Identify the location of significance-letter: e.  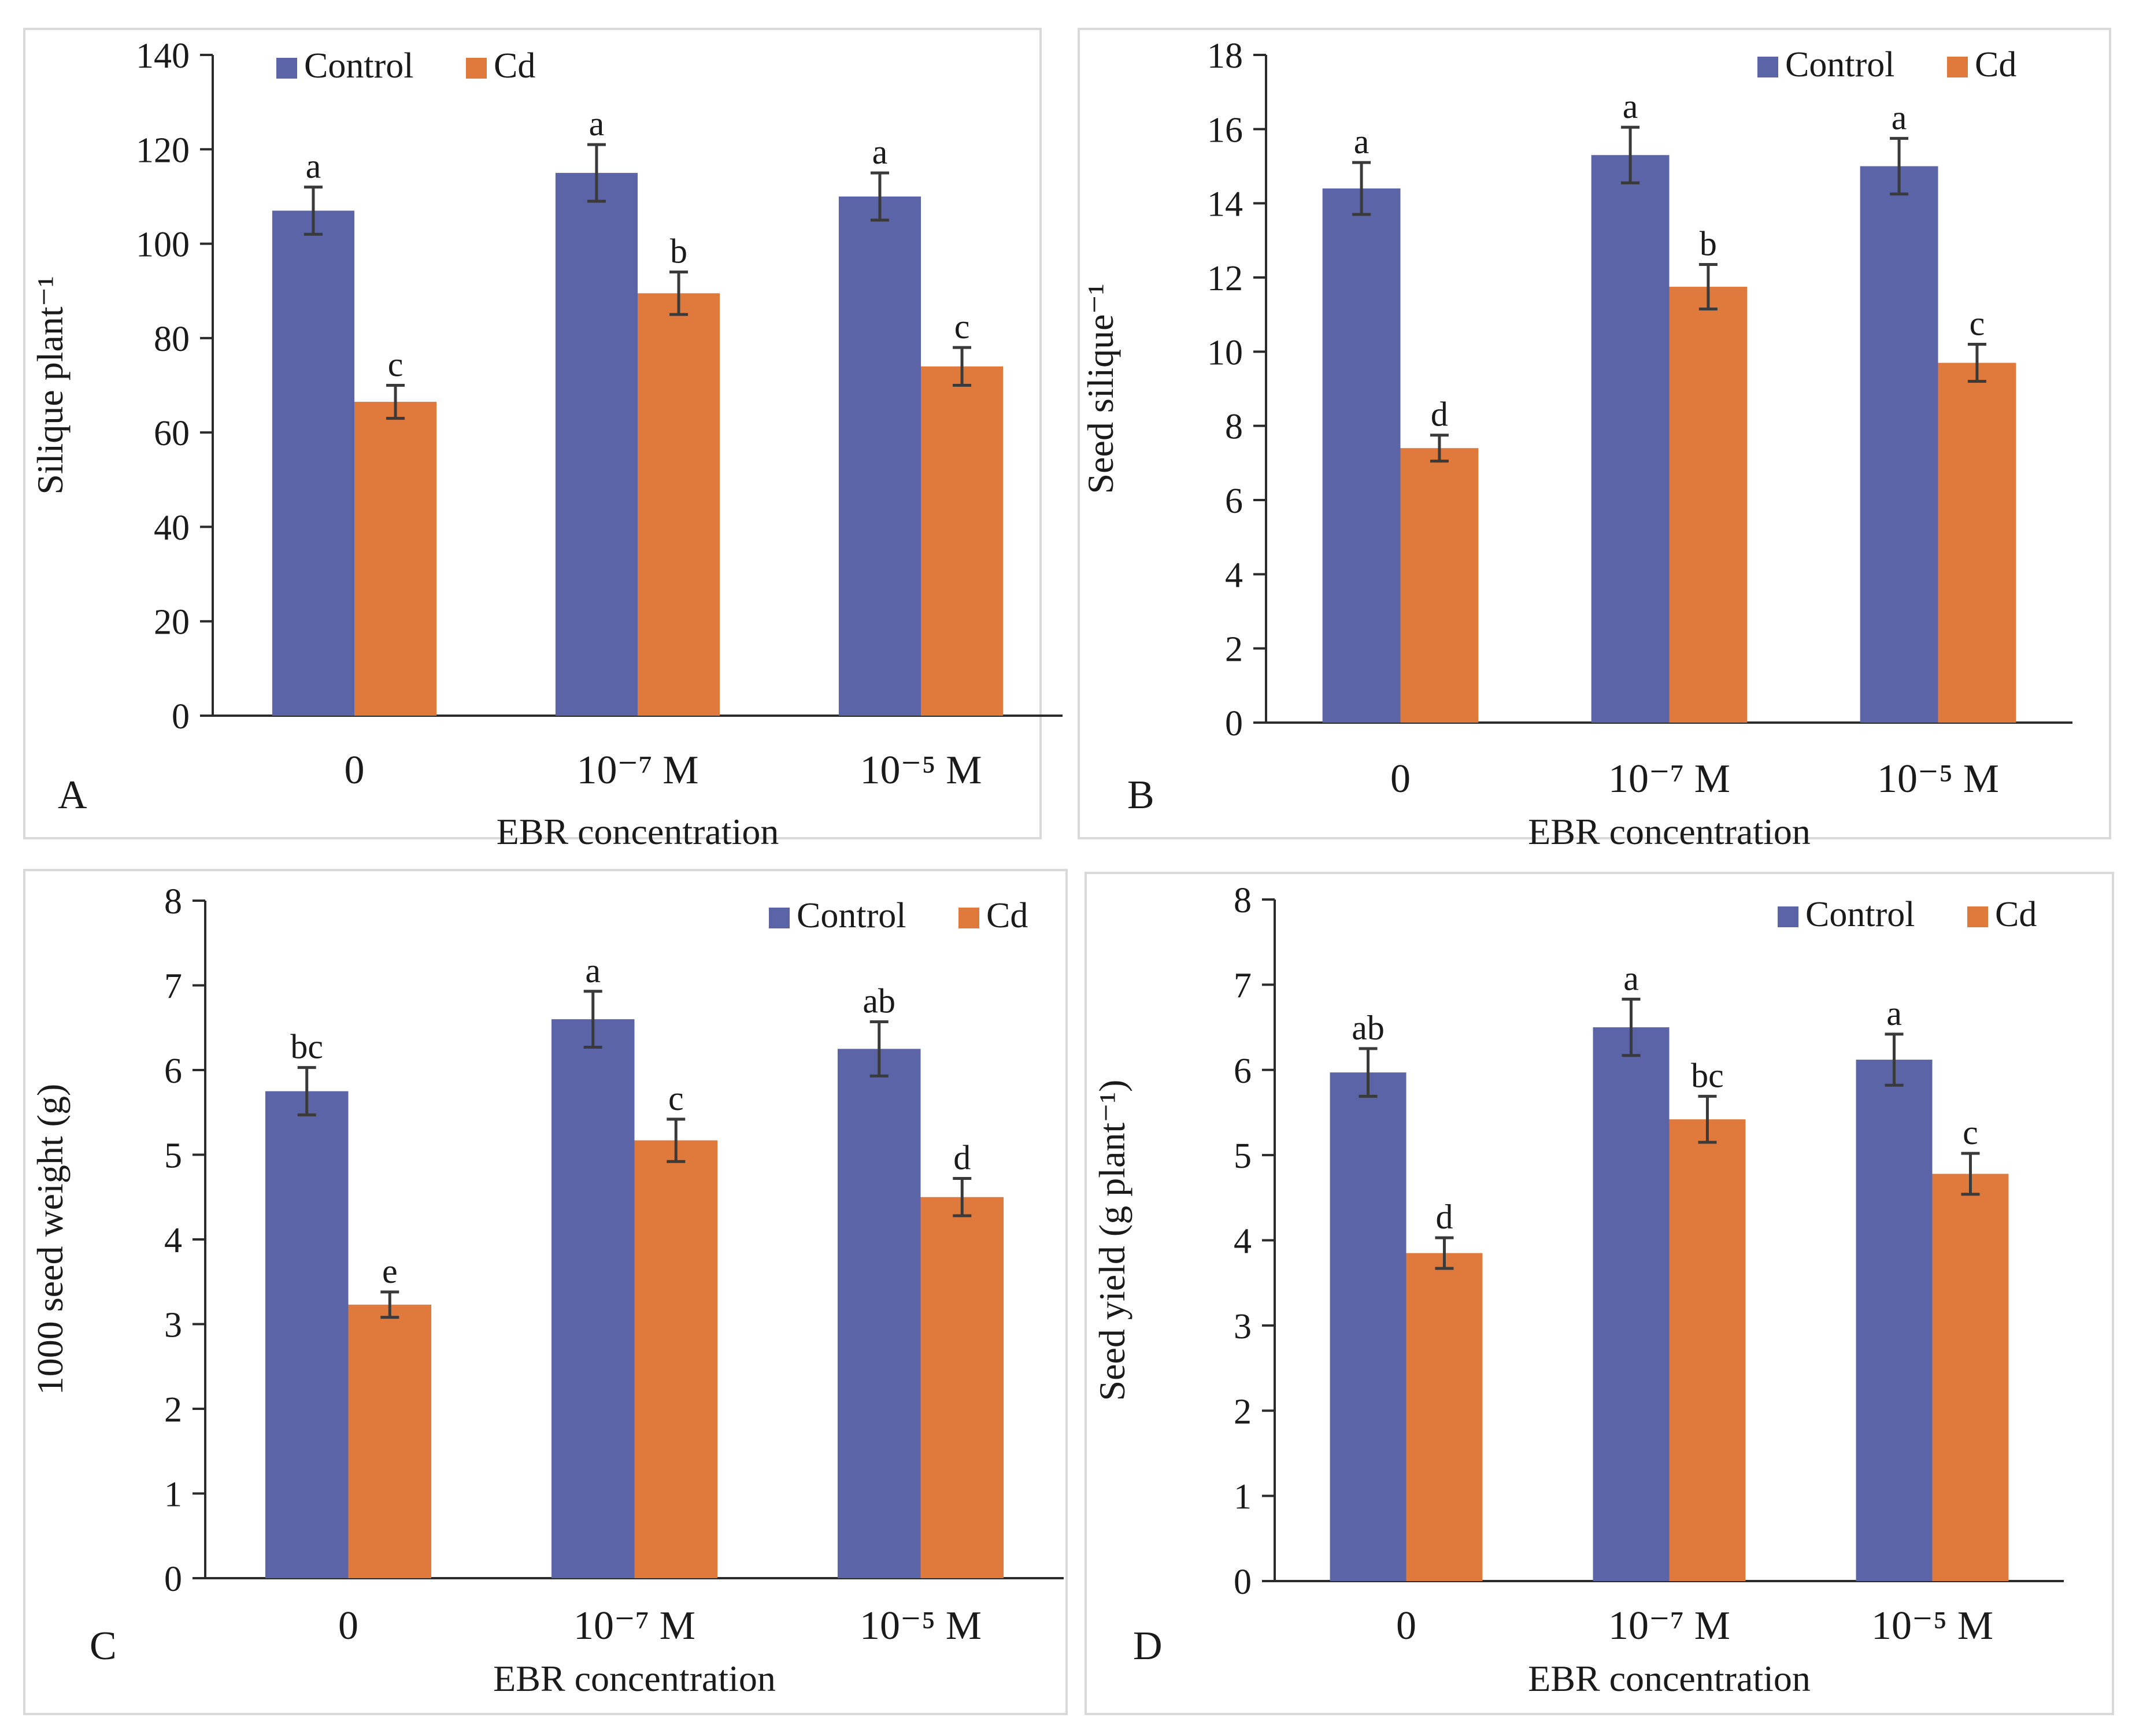
(390, 1271).